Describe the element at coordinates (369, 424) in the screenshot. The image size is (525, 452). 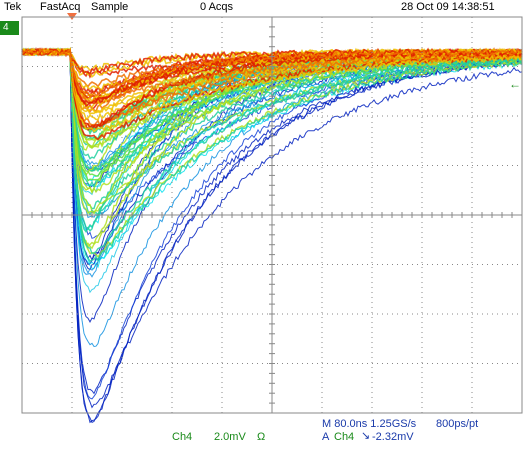
I see `timebase-readout: M 80.0ns 1.25GS/s` at that location.